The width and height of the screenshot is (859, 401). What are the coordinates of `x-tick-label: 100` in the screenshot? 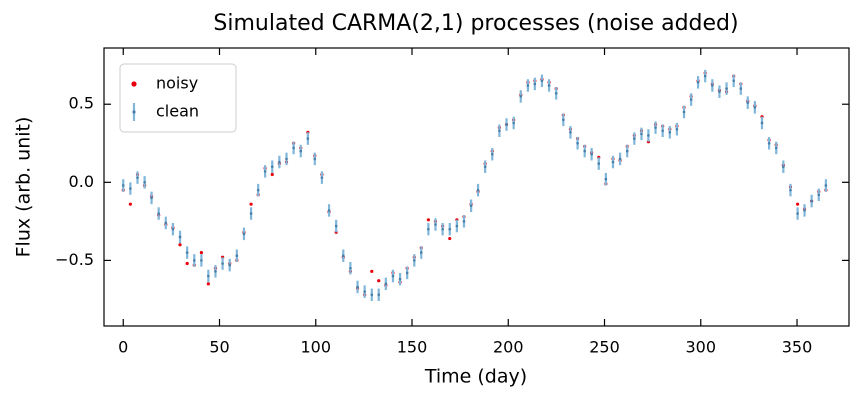 It's located at (315, 347).